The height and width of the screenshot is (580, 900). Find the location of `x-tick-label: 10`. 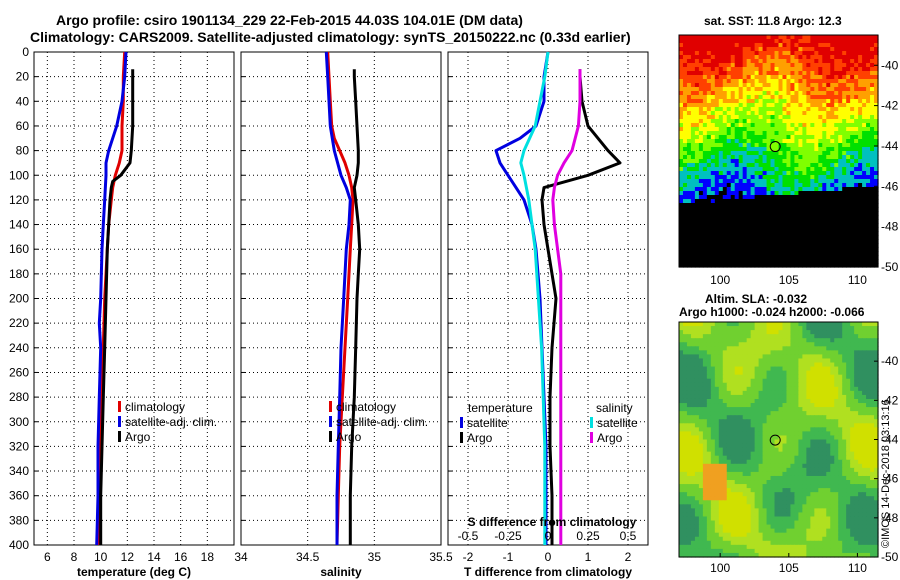

x-tick-label: 10 is located at coordinates (101, 557).